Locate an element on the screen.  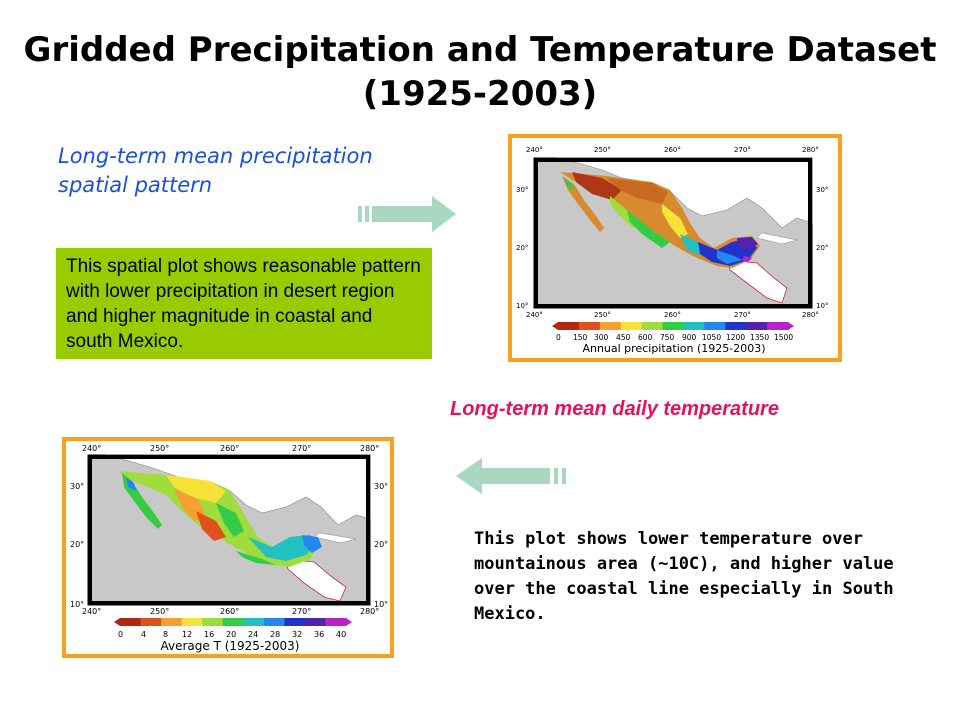
temp-lon-ticks-top: 240° 250° 260° 270° 280° is located at coordinates (230, 448).